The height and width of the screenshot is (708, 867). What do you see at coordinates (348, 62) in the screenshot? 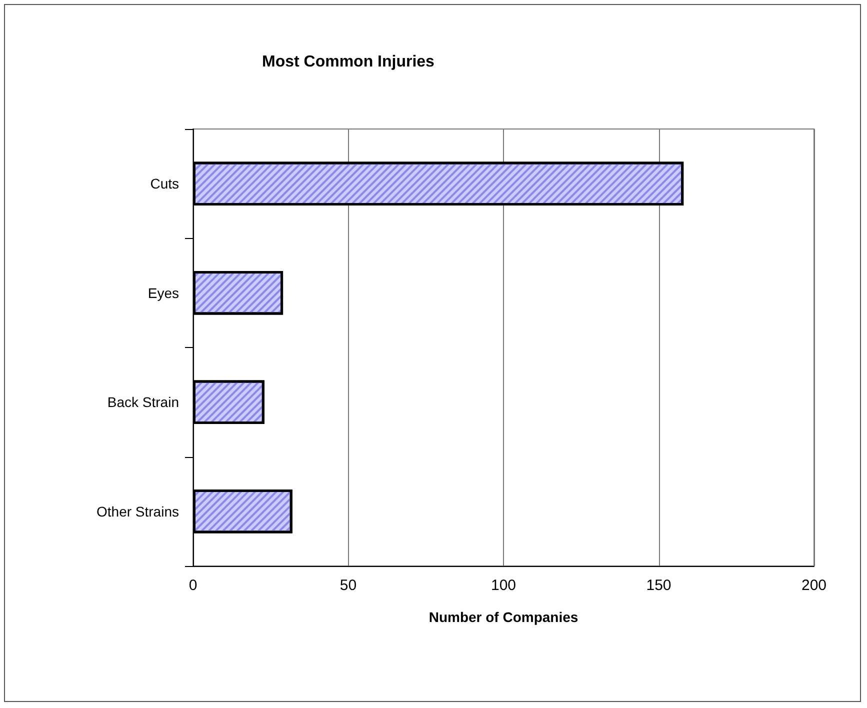
I see `chart-title: Most Common Injuries` at bounding box center [348, 62].